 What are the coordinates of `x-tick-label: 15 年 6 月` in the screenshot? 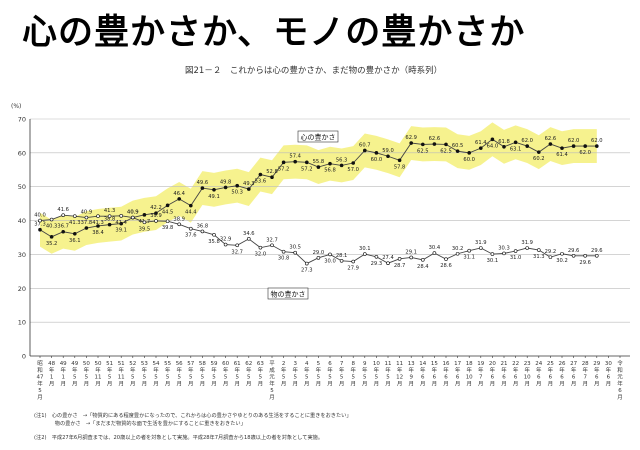 It's located at (434, 374).